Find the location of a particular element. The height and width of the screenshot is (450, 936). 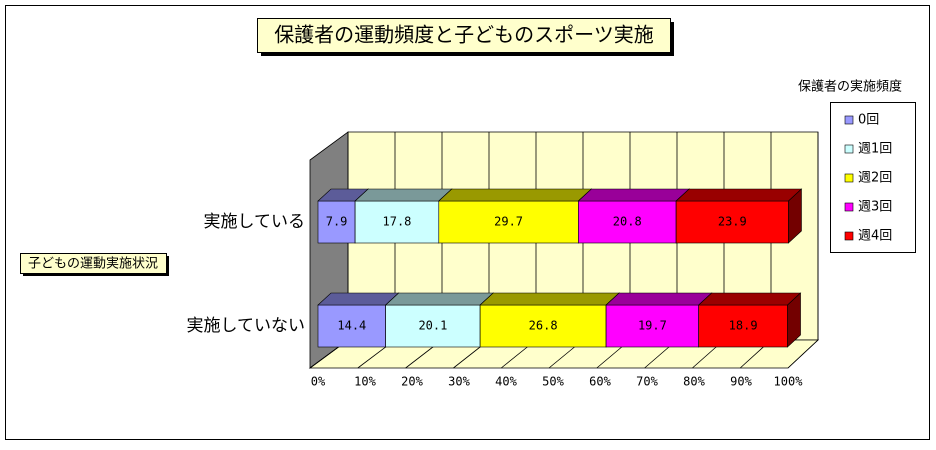

legend-label: 0回 is located at coordinates (868, 120).